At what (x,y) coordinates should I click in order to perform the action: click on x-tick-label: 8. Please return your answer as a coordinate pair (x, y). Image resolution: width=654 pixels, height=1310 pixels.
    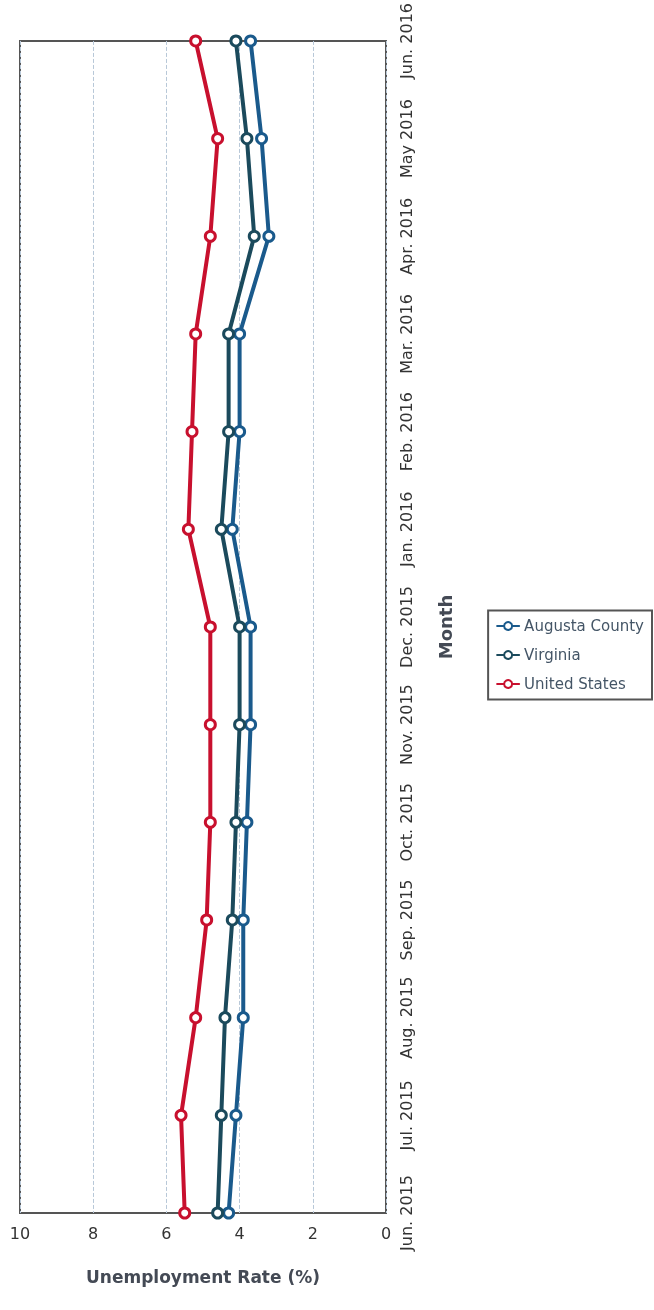
    Looking at the image, I should click on (93, 1233).